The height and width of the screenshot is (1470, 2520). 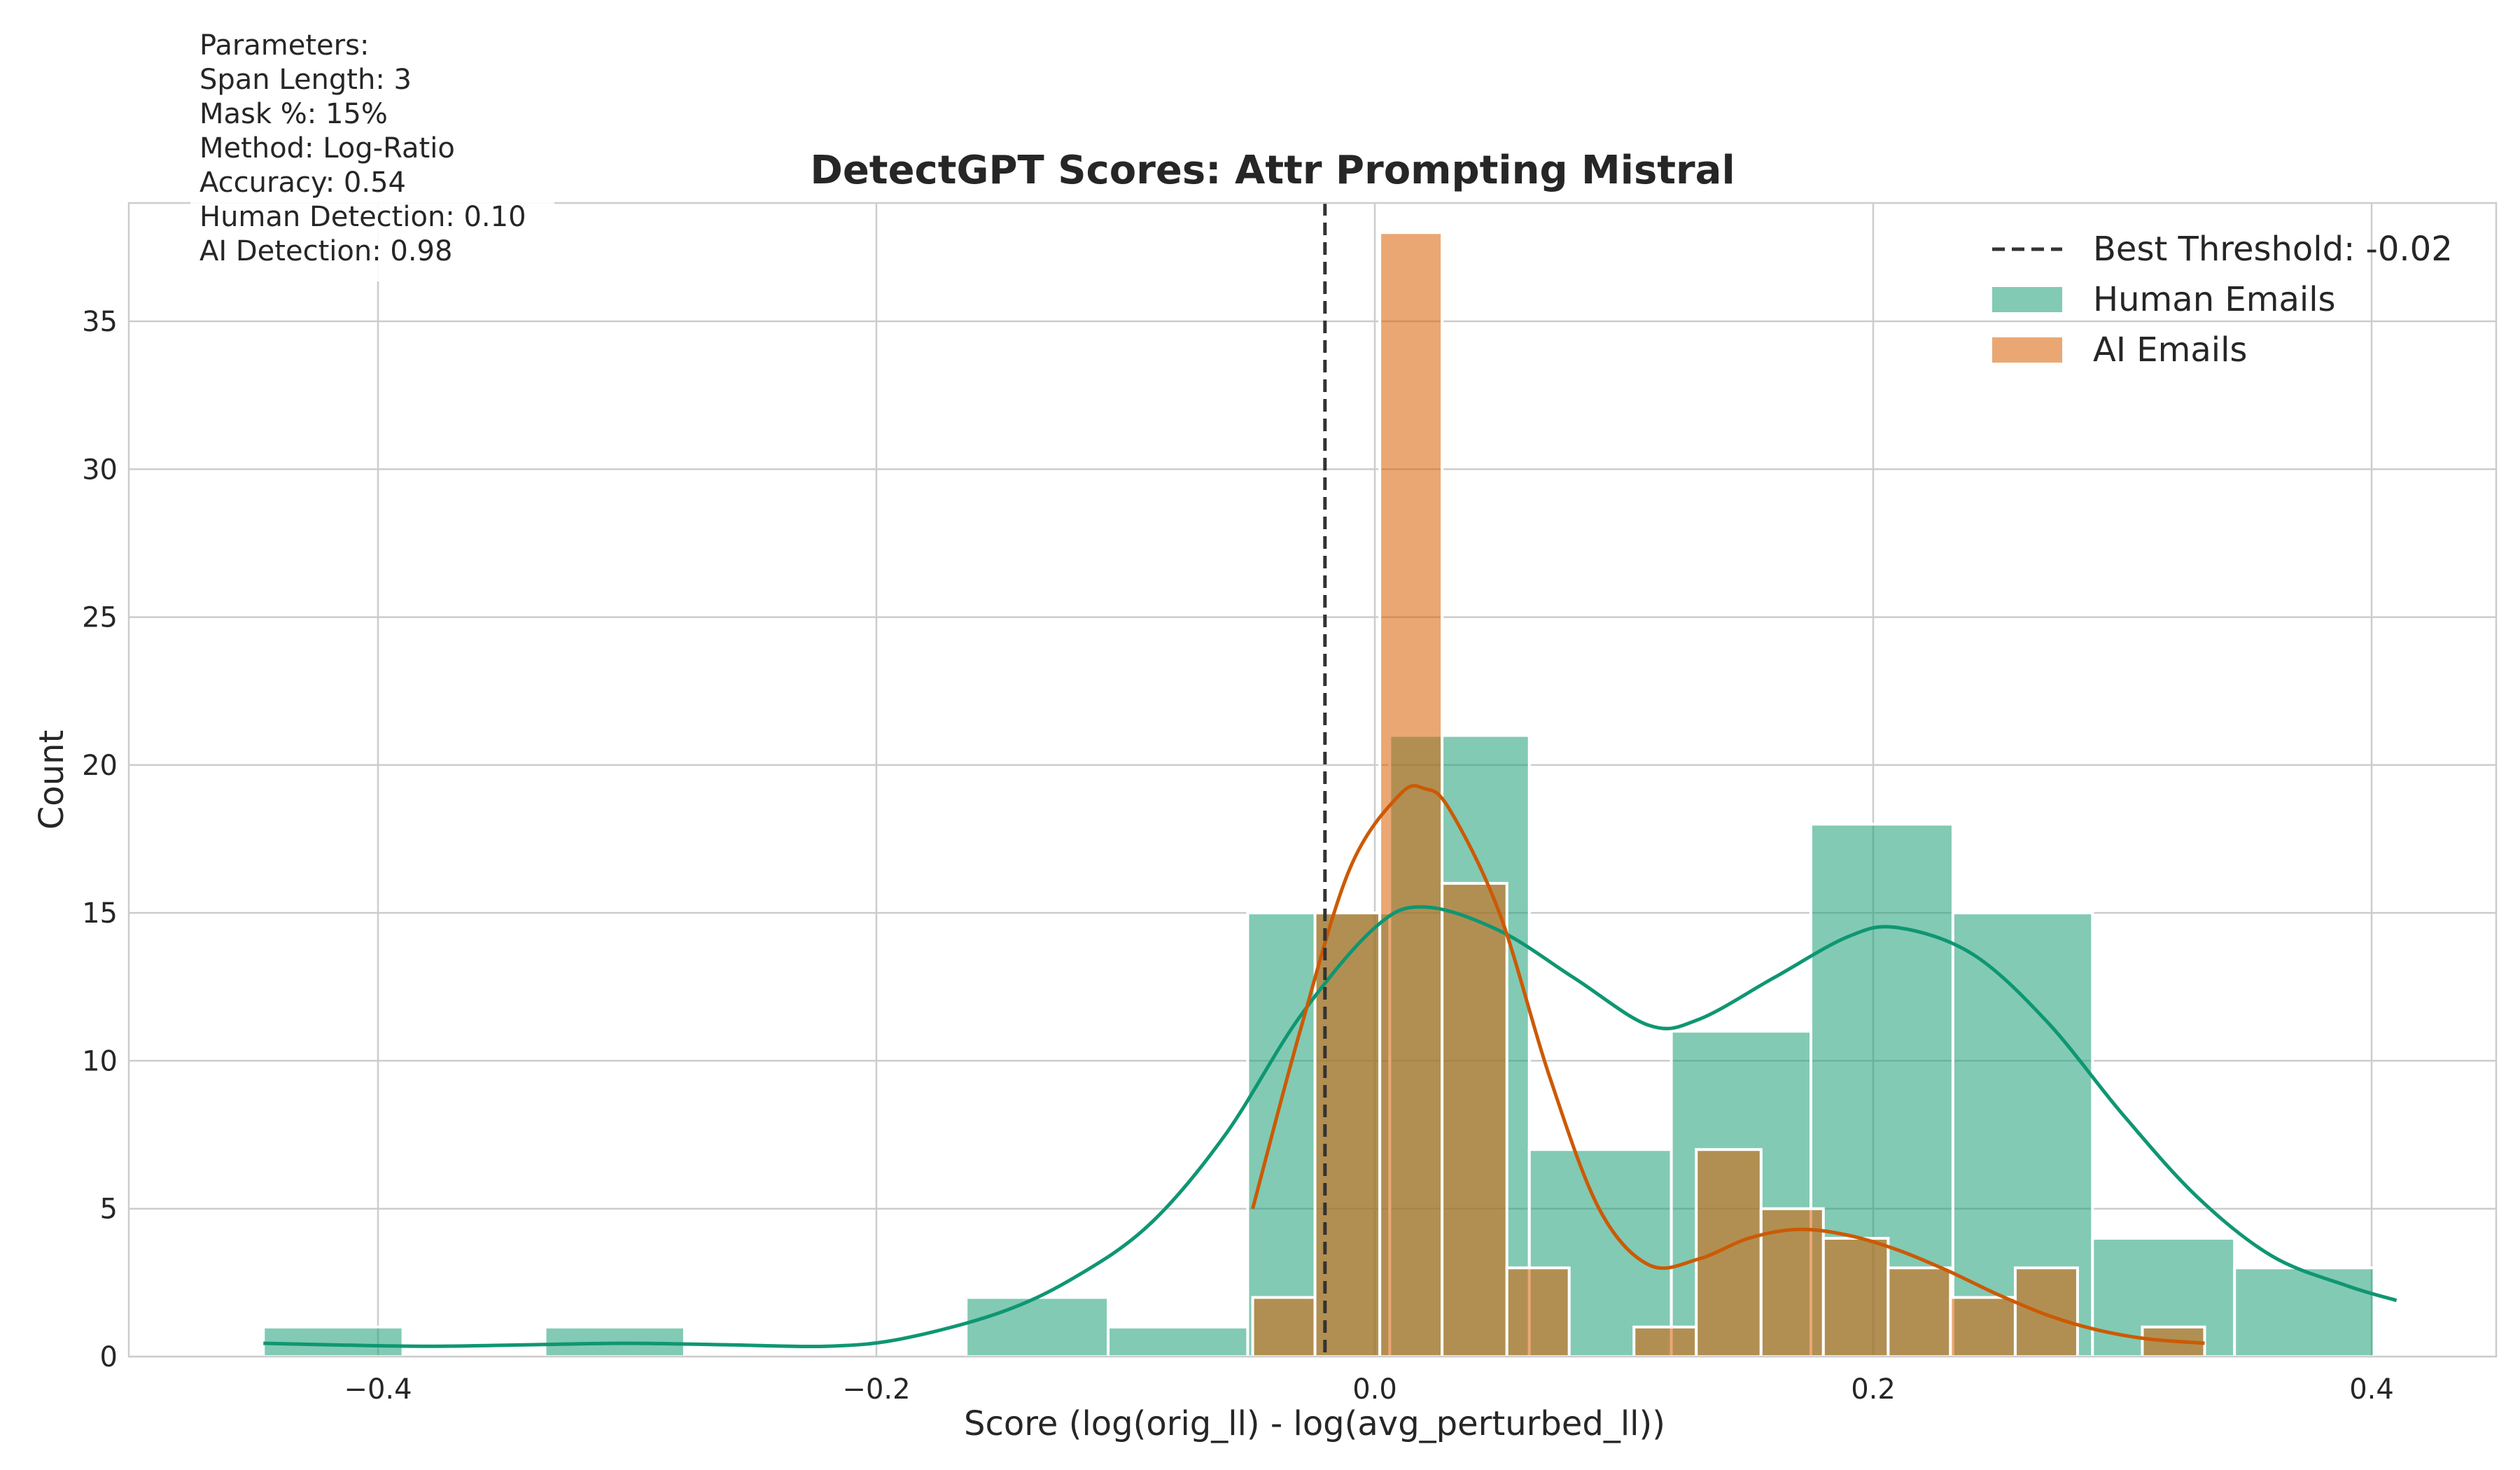 What do you see at coordinates (1374, 1389) in the screenshot?
I see `x-tick-label: 0.0` at bounding box center [1374, 1389].